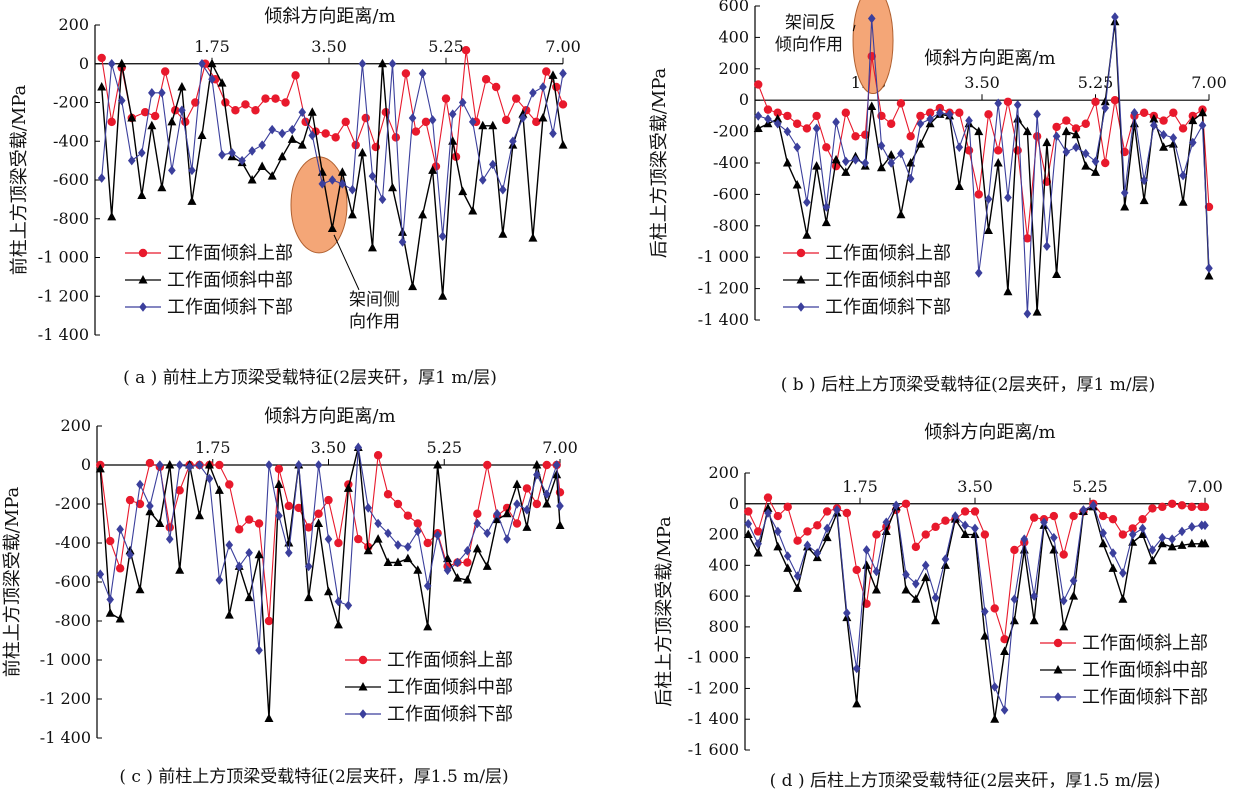 The height and width of the screenshot is (800, 1236). I want to click on y-tick-label: 200, so click(73, 24).